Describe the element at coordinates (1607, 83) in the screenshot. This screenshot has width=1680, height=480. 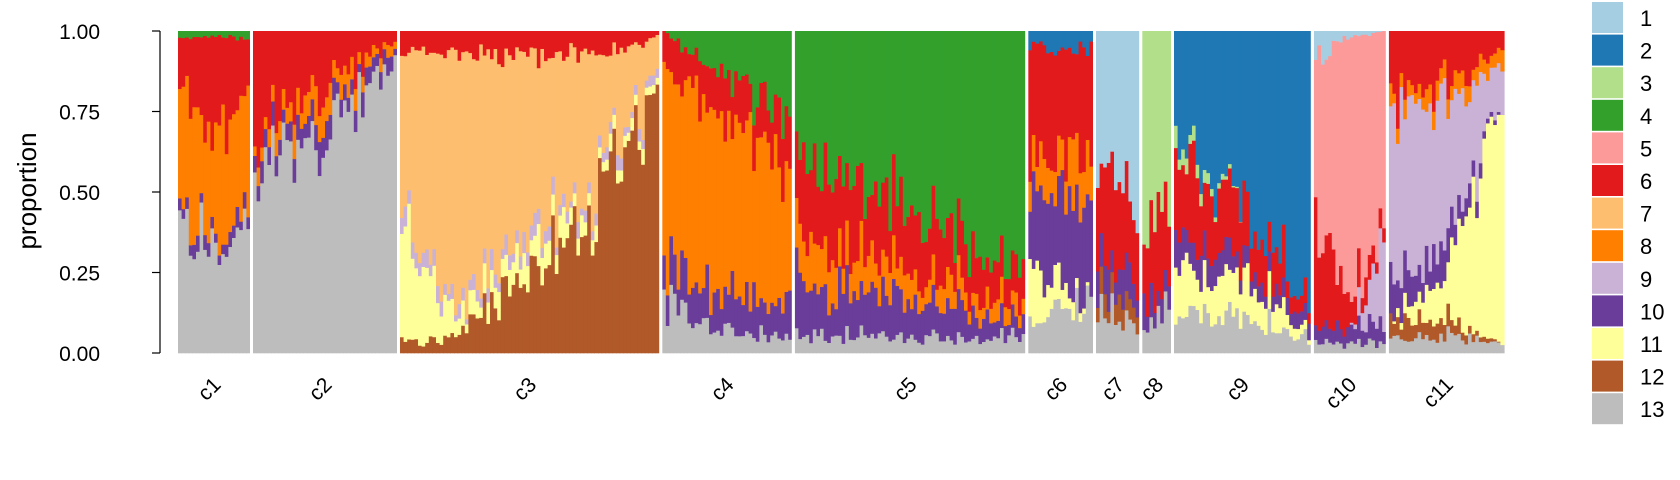
I see `legend-swatch` at that location.